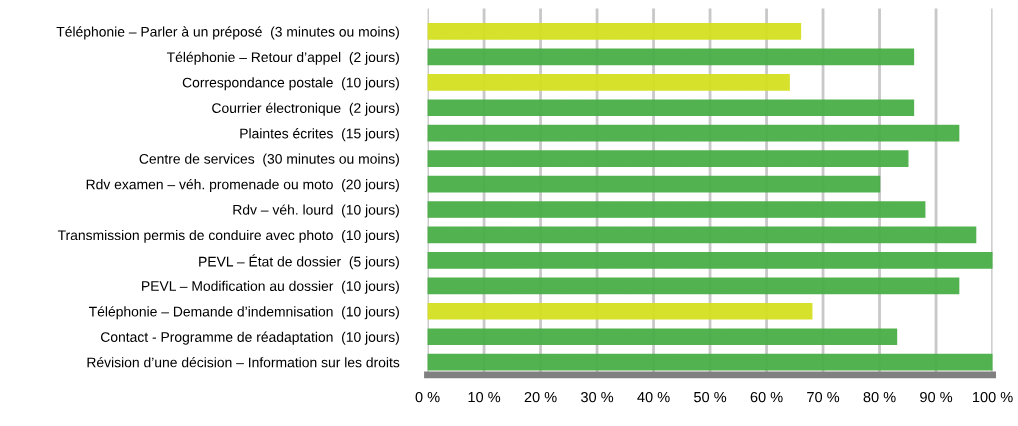 The height and width of the screenshot is (426, 1018). Describe the element at coordinates (282, 58) in the screenshot. I see `y-tick-label: Téléphonie – Retour d’appel (2 jours)` at that location.